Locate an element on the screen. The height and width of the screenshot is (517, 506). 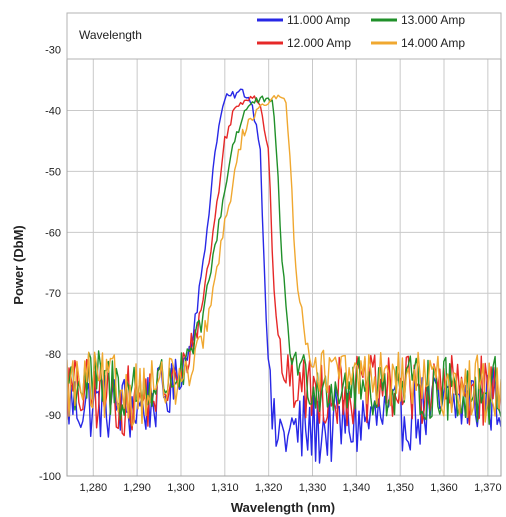
legend-label: 14.000 Amp is located at coordinates (433, 43).